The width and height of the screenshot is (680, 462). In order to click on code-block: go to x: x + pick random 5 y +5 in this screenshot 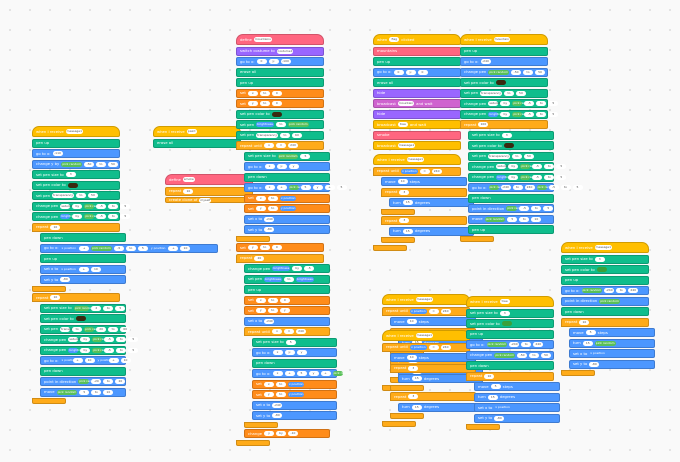, I will do `click(295, 187)`.